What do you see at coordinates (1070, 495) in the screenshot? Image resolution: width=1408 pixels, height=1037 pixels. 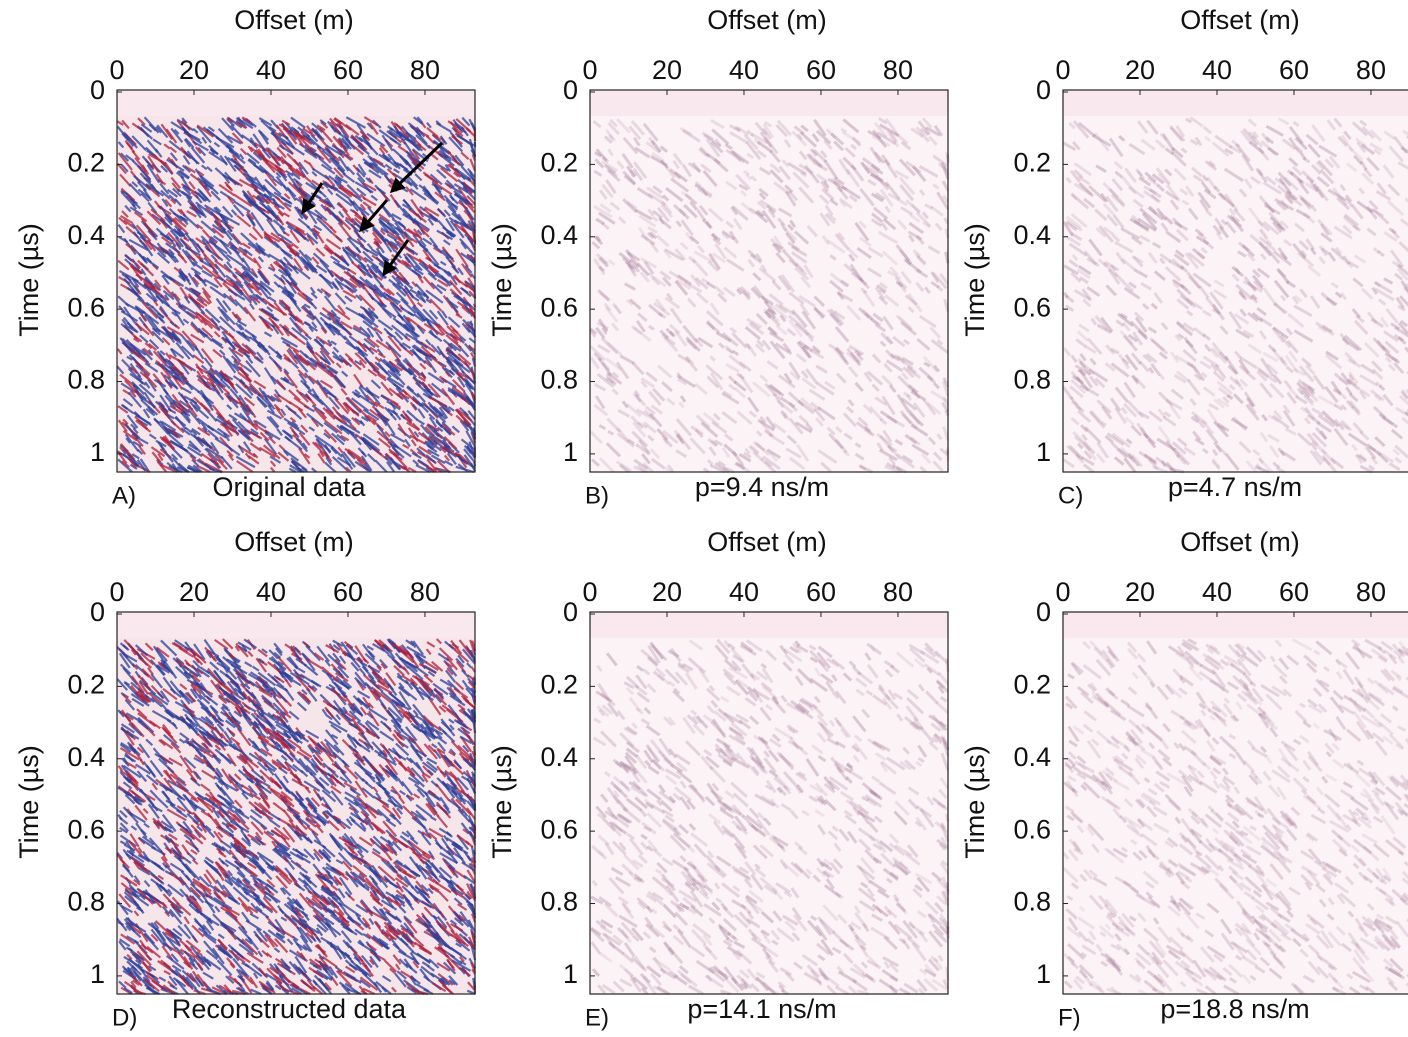 I see `panel-label: C)` at bounding box center [1070, 495].